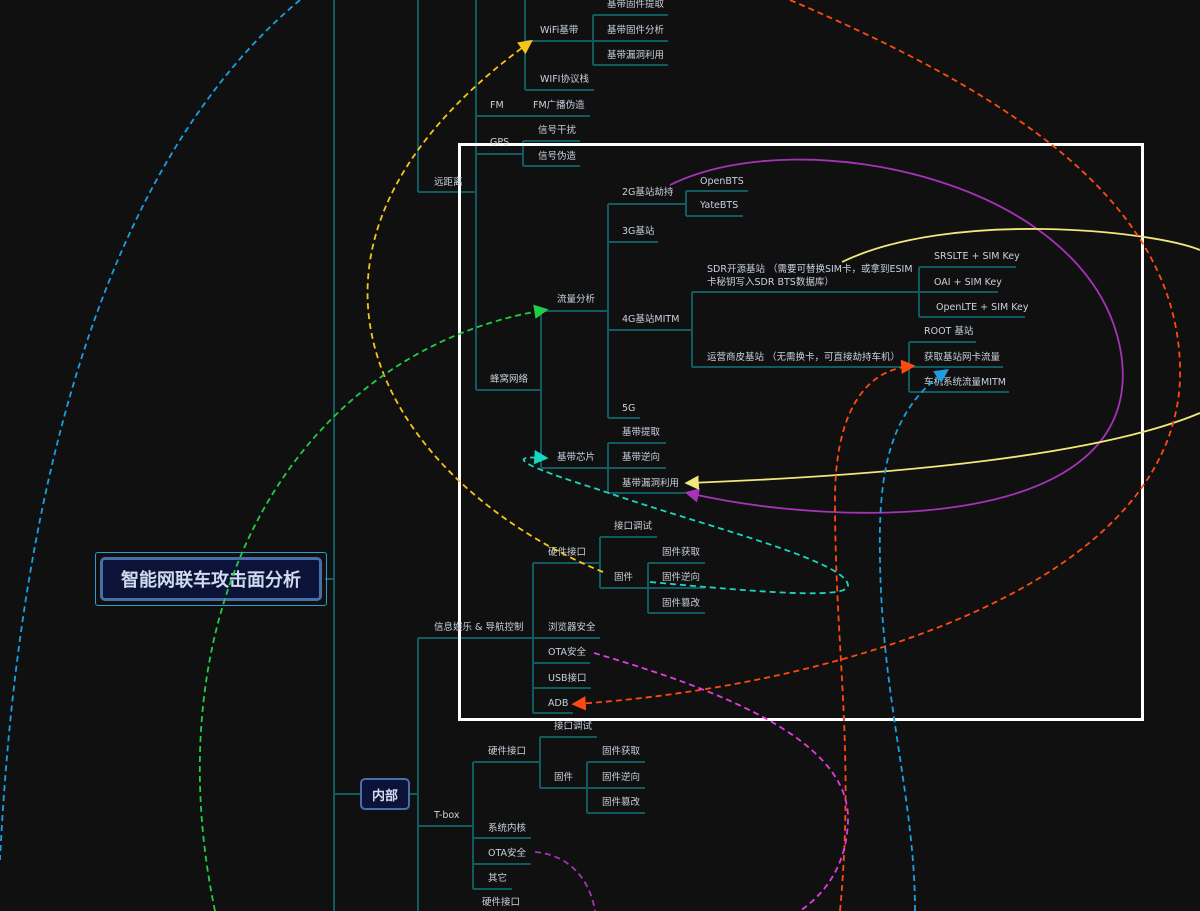 The image size is (1200, 911). What do you see at coordinates (559, 105) in the screenshot?
I see `node-fm-child: FM广播伪造` at bounding box center [559, 105].